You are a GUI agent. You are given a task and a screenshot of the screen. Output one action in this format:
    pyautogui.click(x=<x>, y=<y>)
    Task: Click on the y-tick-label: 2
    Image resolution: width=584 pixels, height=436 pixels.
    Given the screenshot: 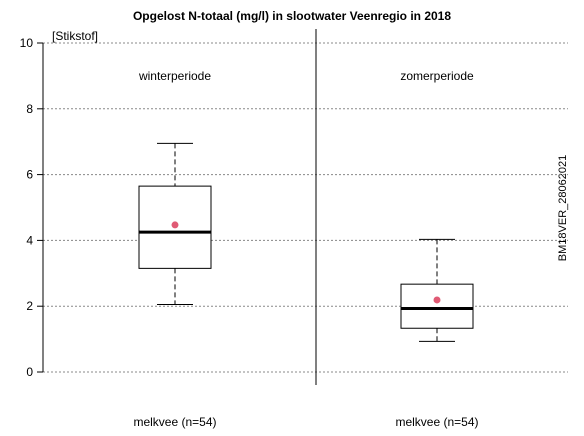 What is the action you would take?
    pyautogui.click(x=29, y=306)
    